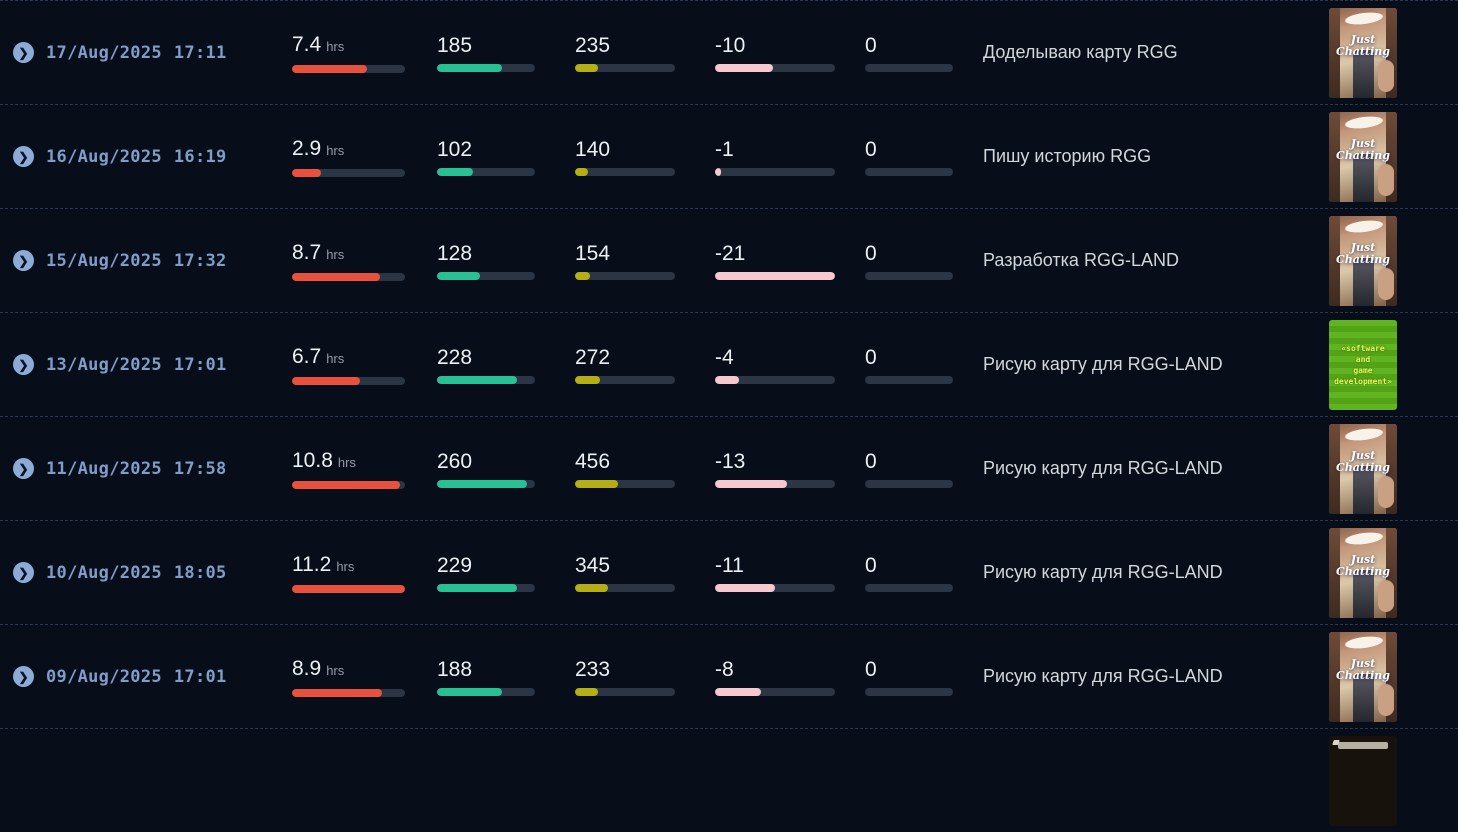 This screenshot has width=1458, height=832. What do you see at coordinates (104, 260) in the screenshot?
I see `stream-date: 15/Aug/2025` at bounding box center [104, 260].